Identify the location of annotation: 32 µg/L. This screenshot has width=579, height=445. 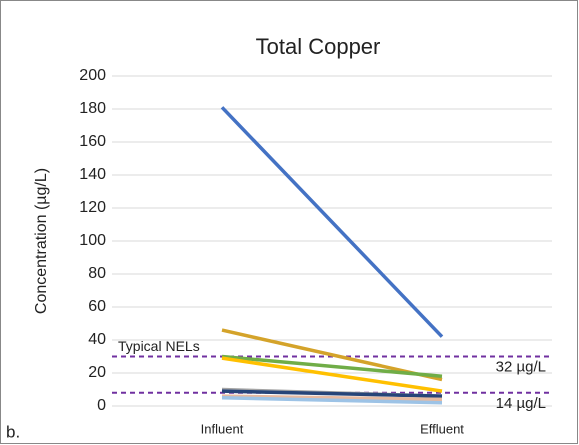
(521, 366).